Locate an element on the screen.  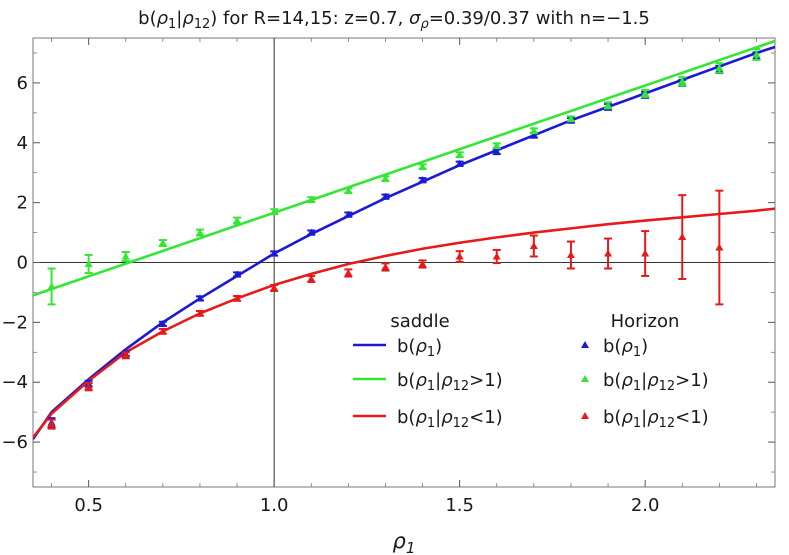
legend-horizon-label-part: >1) is located at coordinates (692, 380).